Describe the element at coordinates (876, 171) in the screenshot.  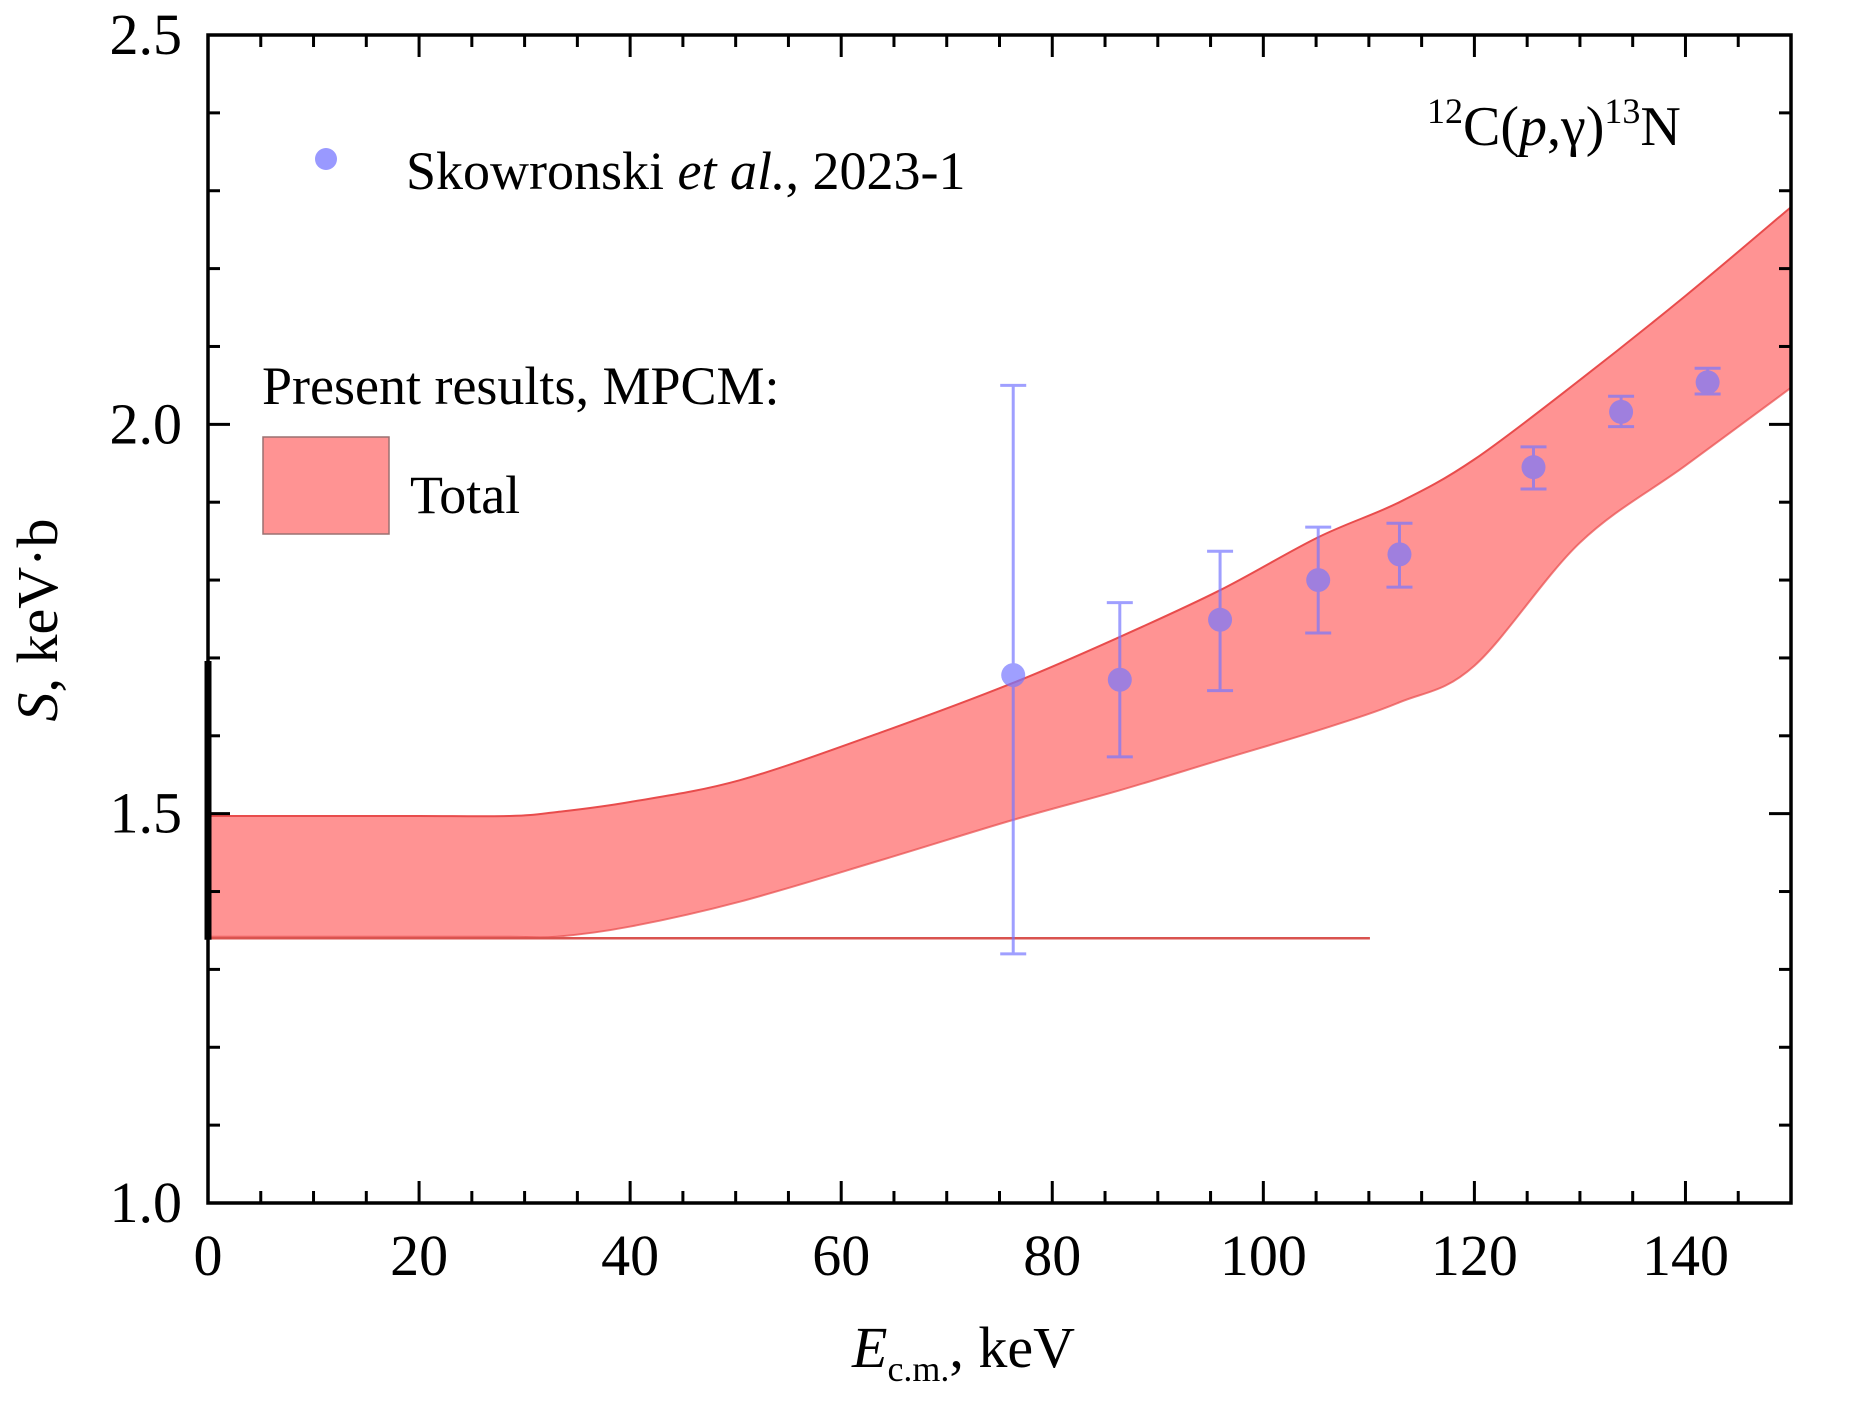
I see `legend-year: , 2023-1` at that location.